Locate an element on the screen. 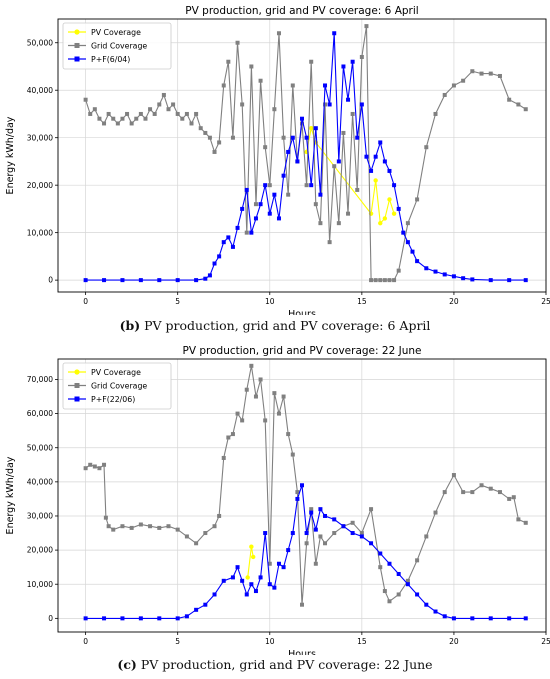 The height and width of the screenshot is (679, 550). legend-item-p-f-6-04: P+F(6/04) is located at coordinates (99, 59).